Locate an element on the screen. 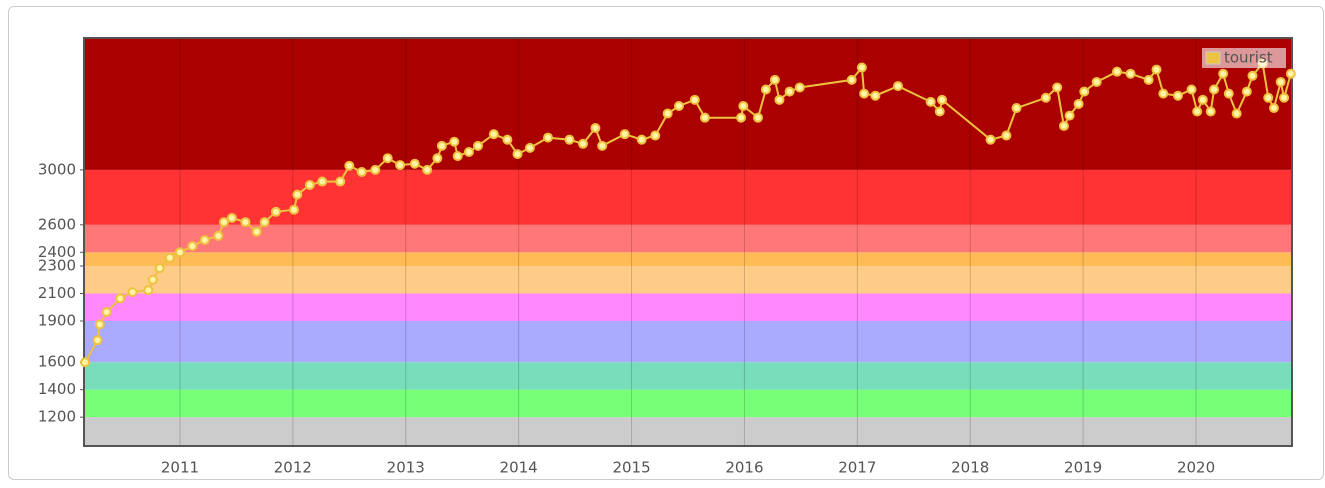  x-tick-label: 2012 is located at coordinates (293, 468).